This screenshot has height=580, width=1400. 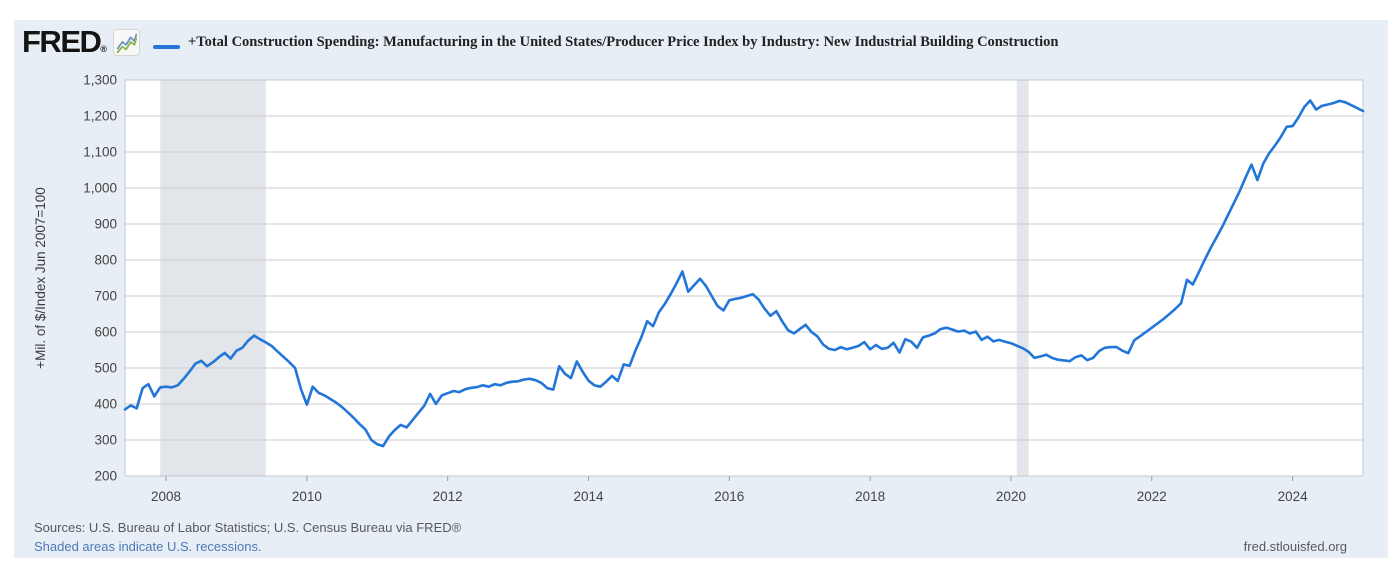 I want to click on x-tick-label: 2016, so click(x=729, y=496).